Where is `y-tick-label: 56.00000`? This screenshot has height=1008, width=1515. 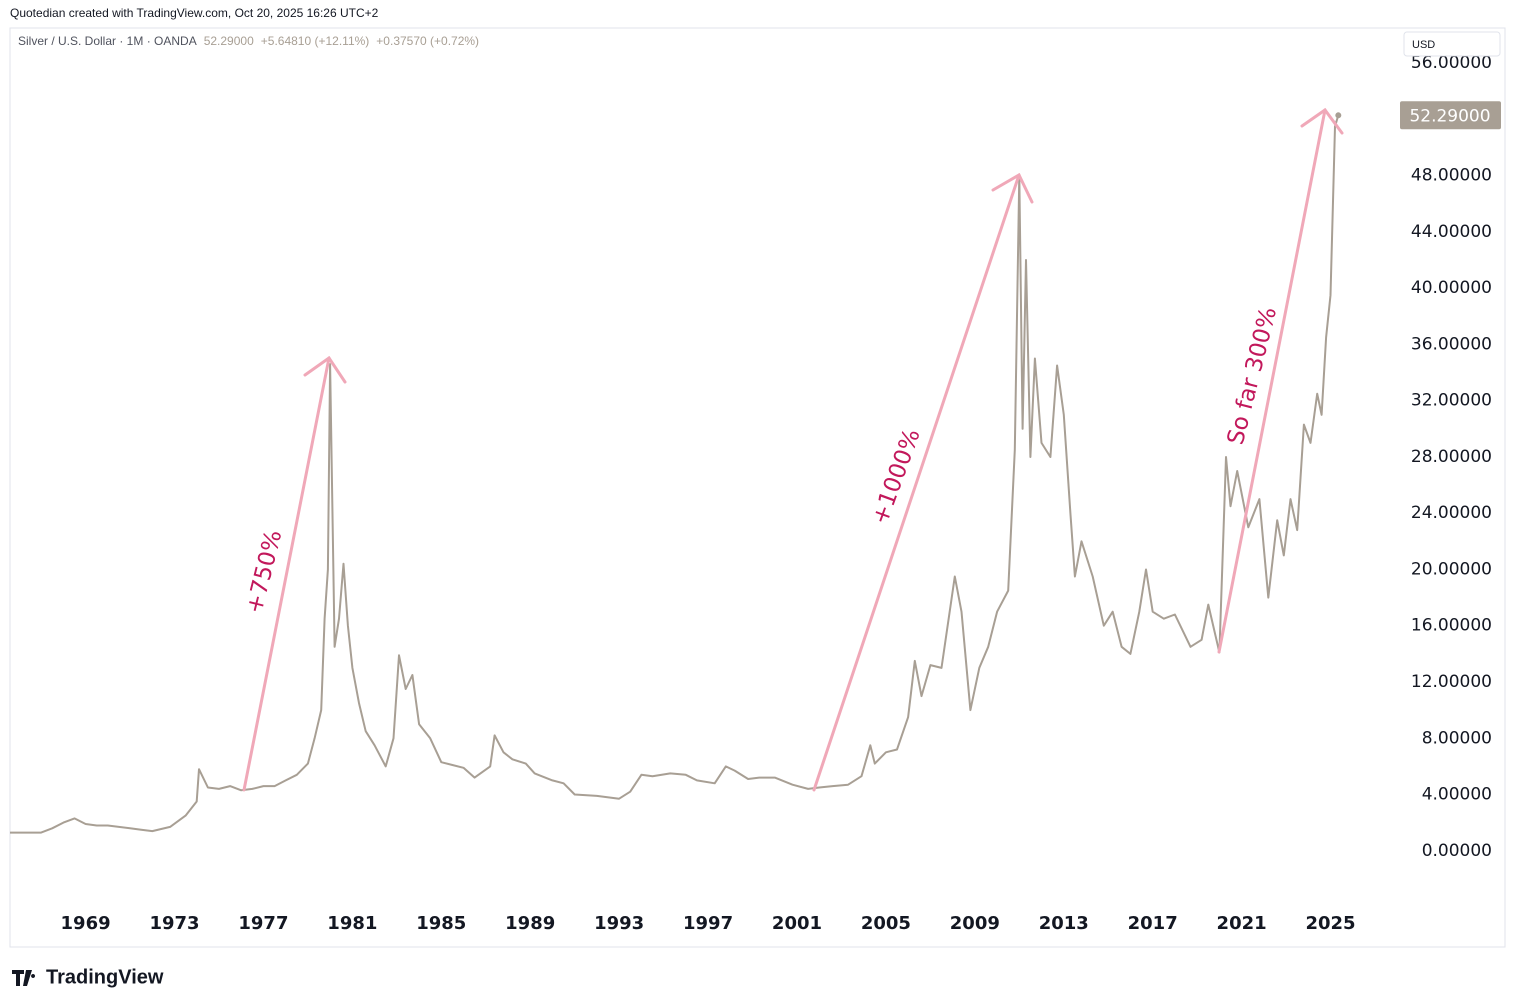 y-tick-label: 56.00000 is located at coordinates (1451, 63).